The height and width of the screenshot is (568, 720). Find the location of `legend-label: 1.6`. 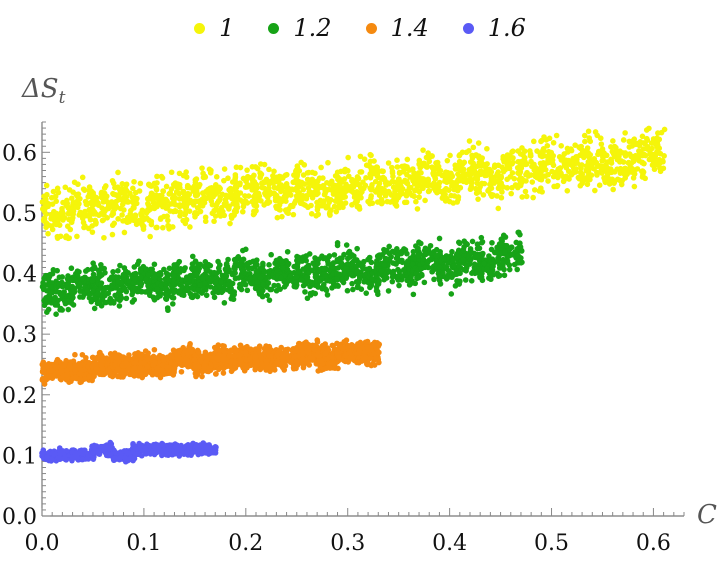

legend-label: 1.6 is located at coordinates (506, 28).